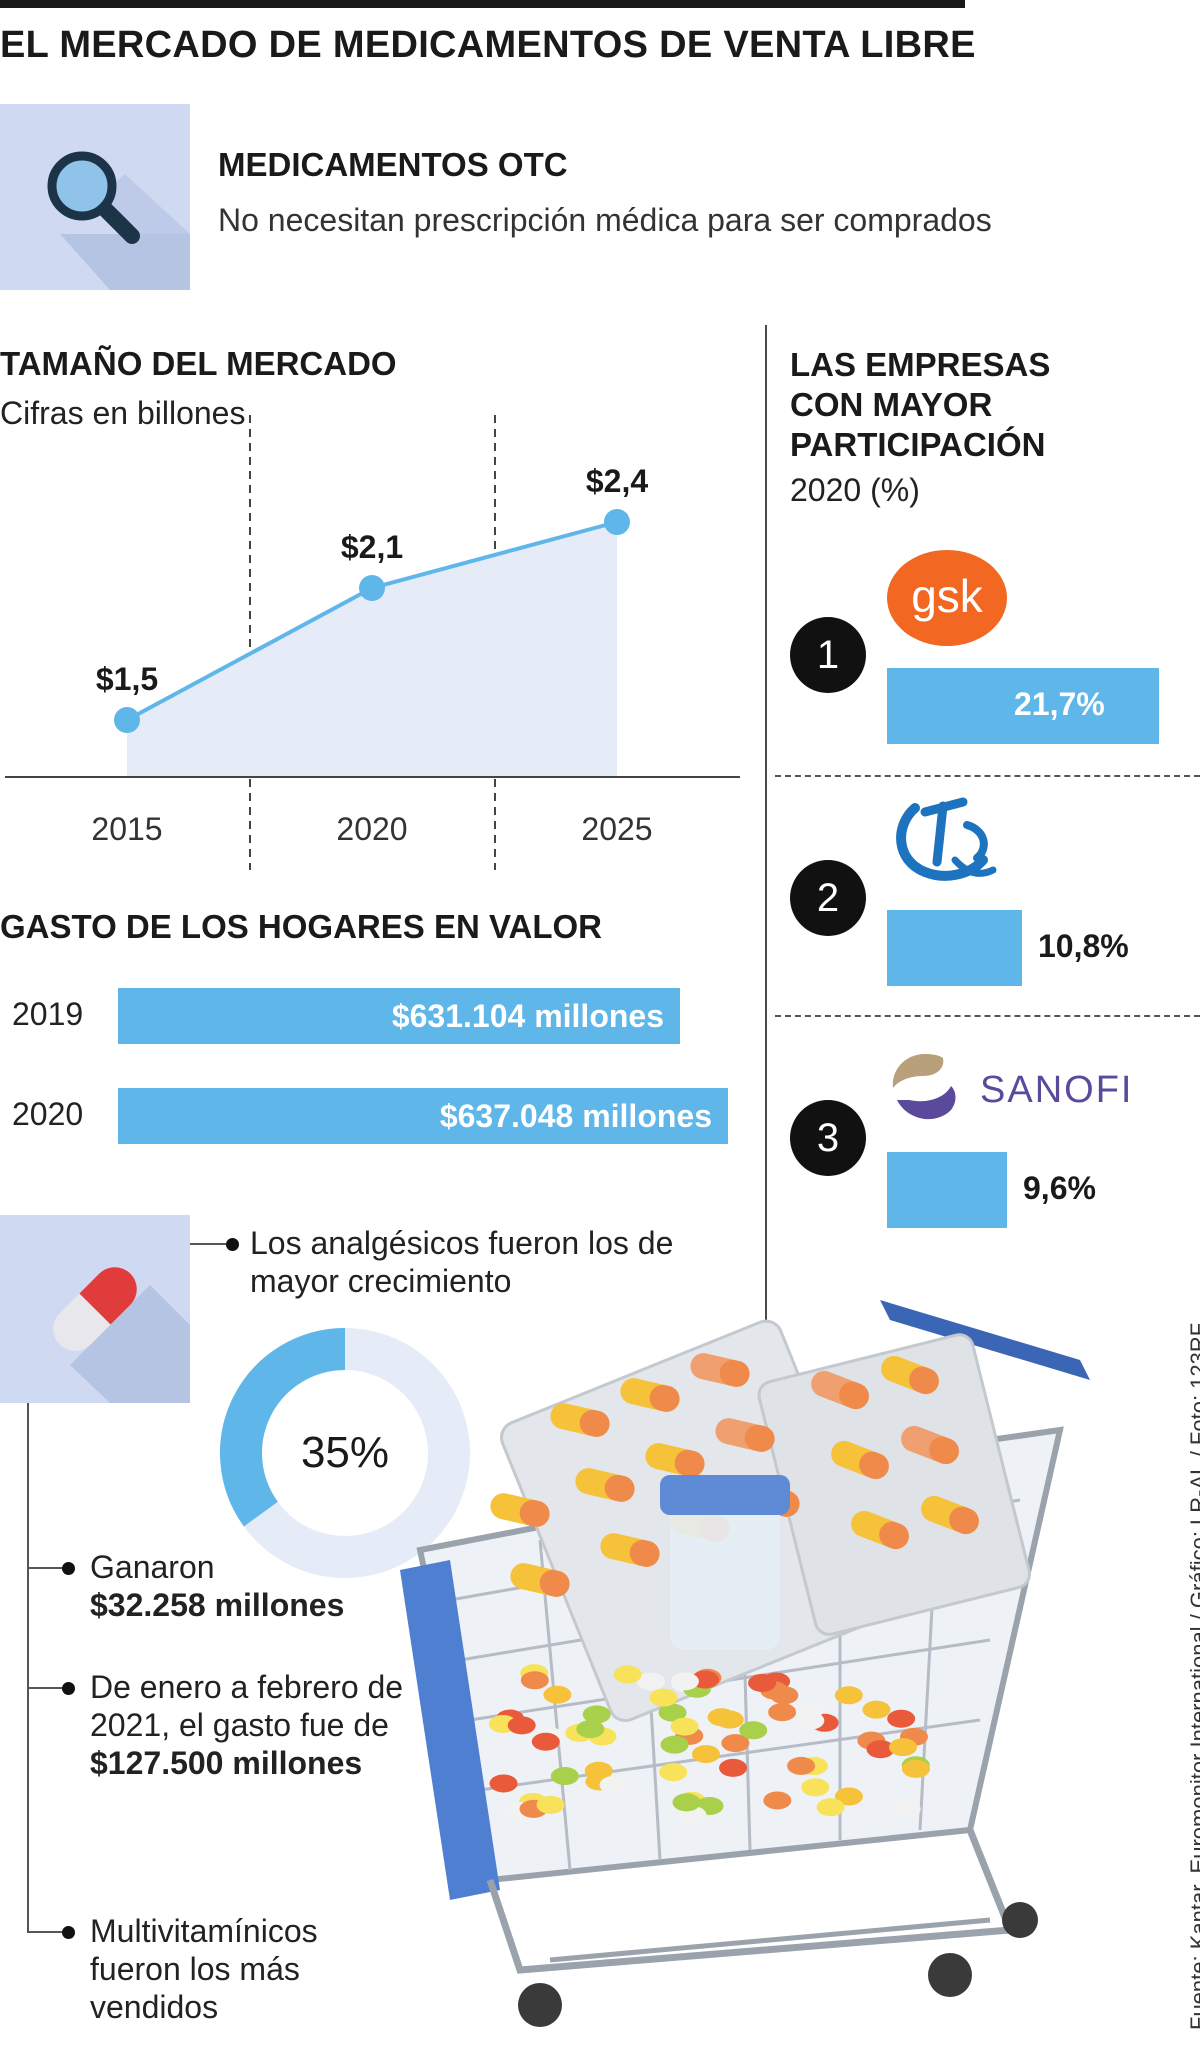 Image resolution: width=1200 pixels, height=2046 pixels. Describe the element at coordinates (617, 522) in the screenshot. I see `market-point-2025` at that location.